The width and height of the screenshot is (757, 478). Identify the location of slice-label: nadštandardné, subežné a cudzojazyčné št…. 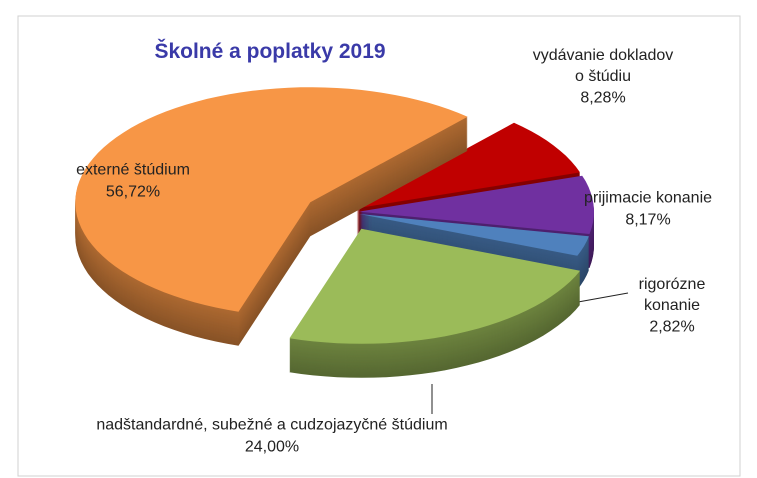
(272, 425).